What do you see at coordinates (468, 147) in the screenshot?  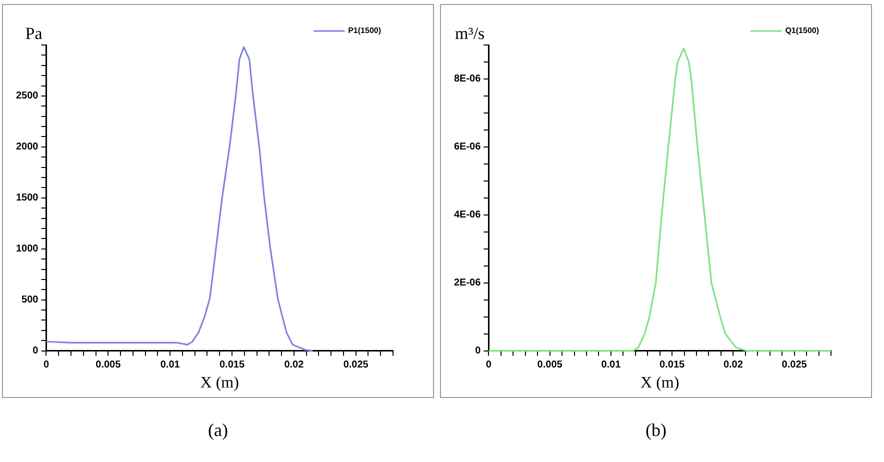 I see `y-tick-label: 6E-06` at bounding box center [468, 147].